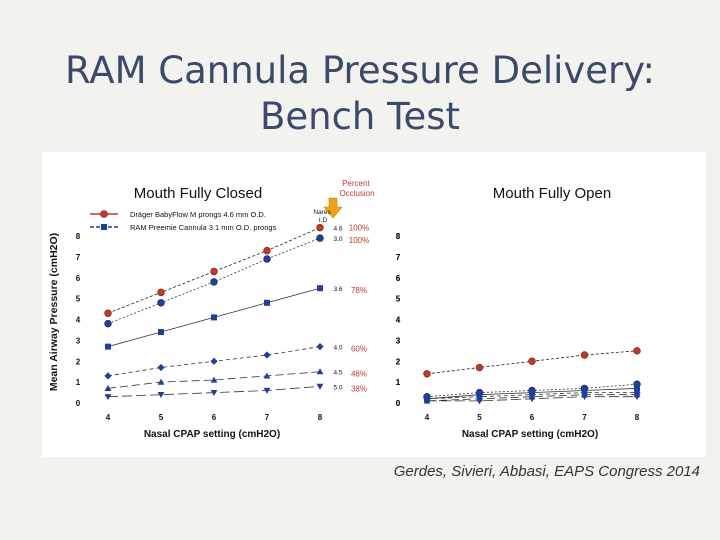  Describe the element at coordinates (322, 216) in the screenshot. I see `nares-id-label: Nares I.D` at that location.